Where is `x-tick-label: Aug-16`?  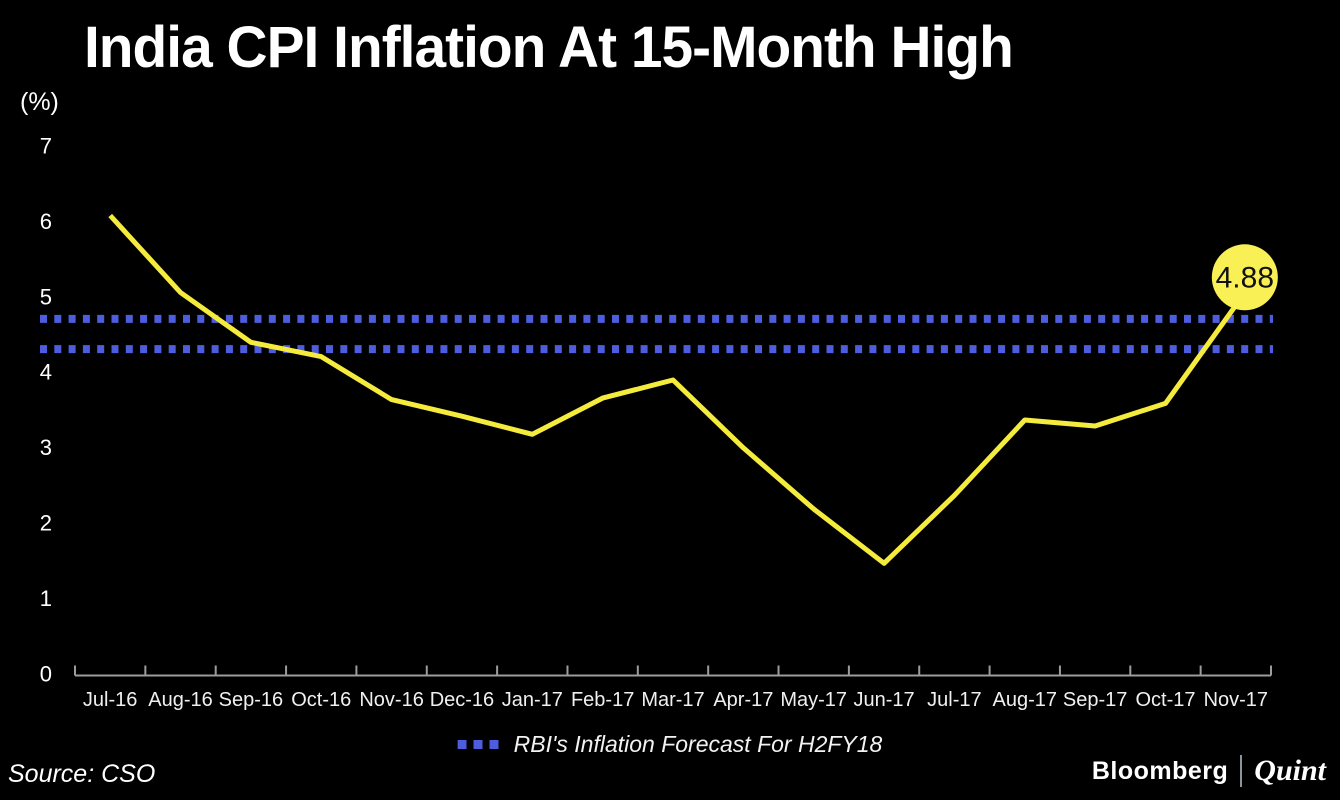
x-tick-label: Aug-16 is located at coordinates (180, 700).